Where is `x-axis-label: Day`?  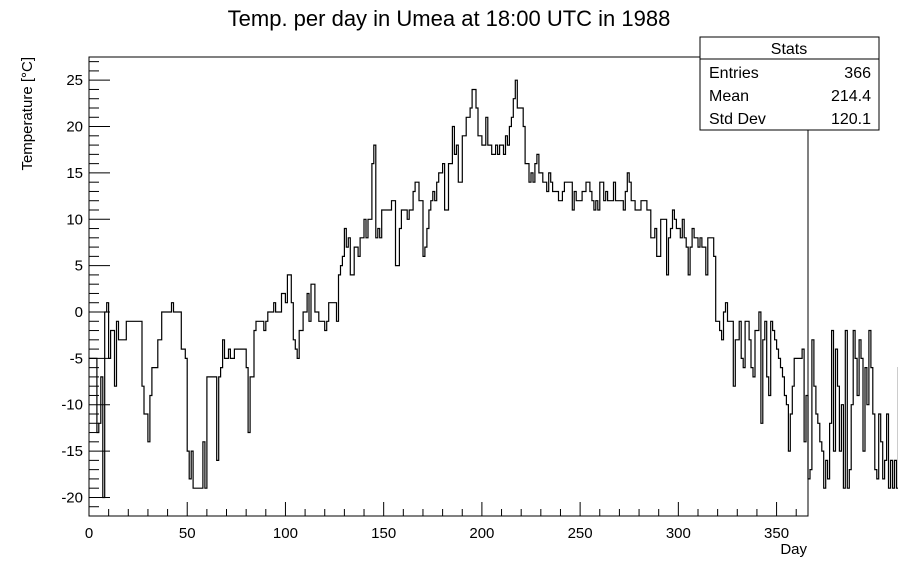 x-axis-label: Day is located at coordinates (793, 549).